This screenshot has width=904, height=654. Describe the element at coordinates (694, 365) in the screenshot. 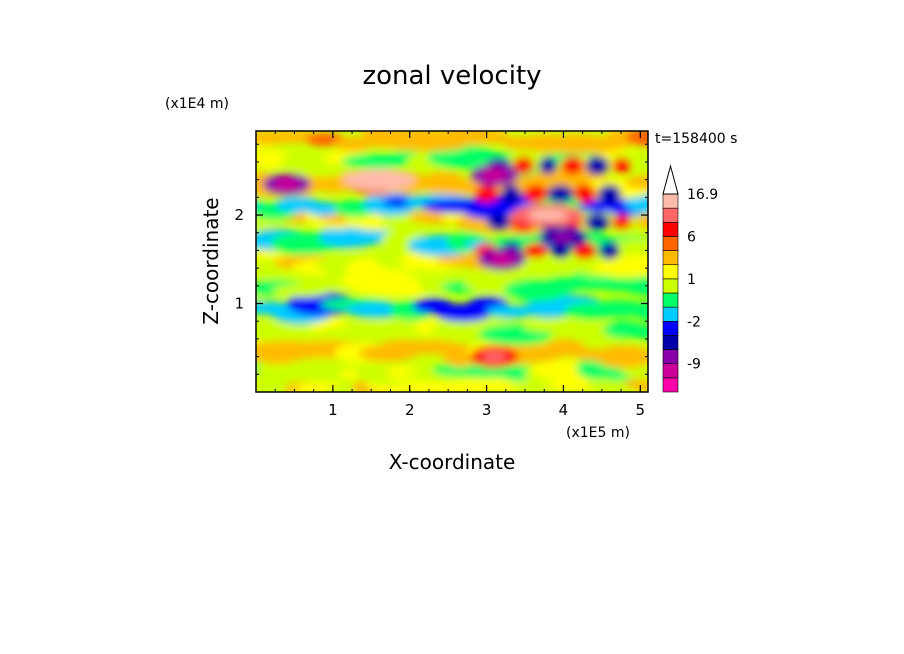

I see `colorbar-label: -9` at that location.